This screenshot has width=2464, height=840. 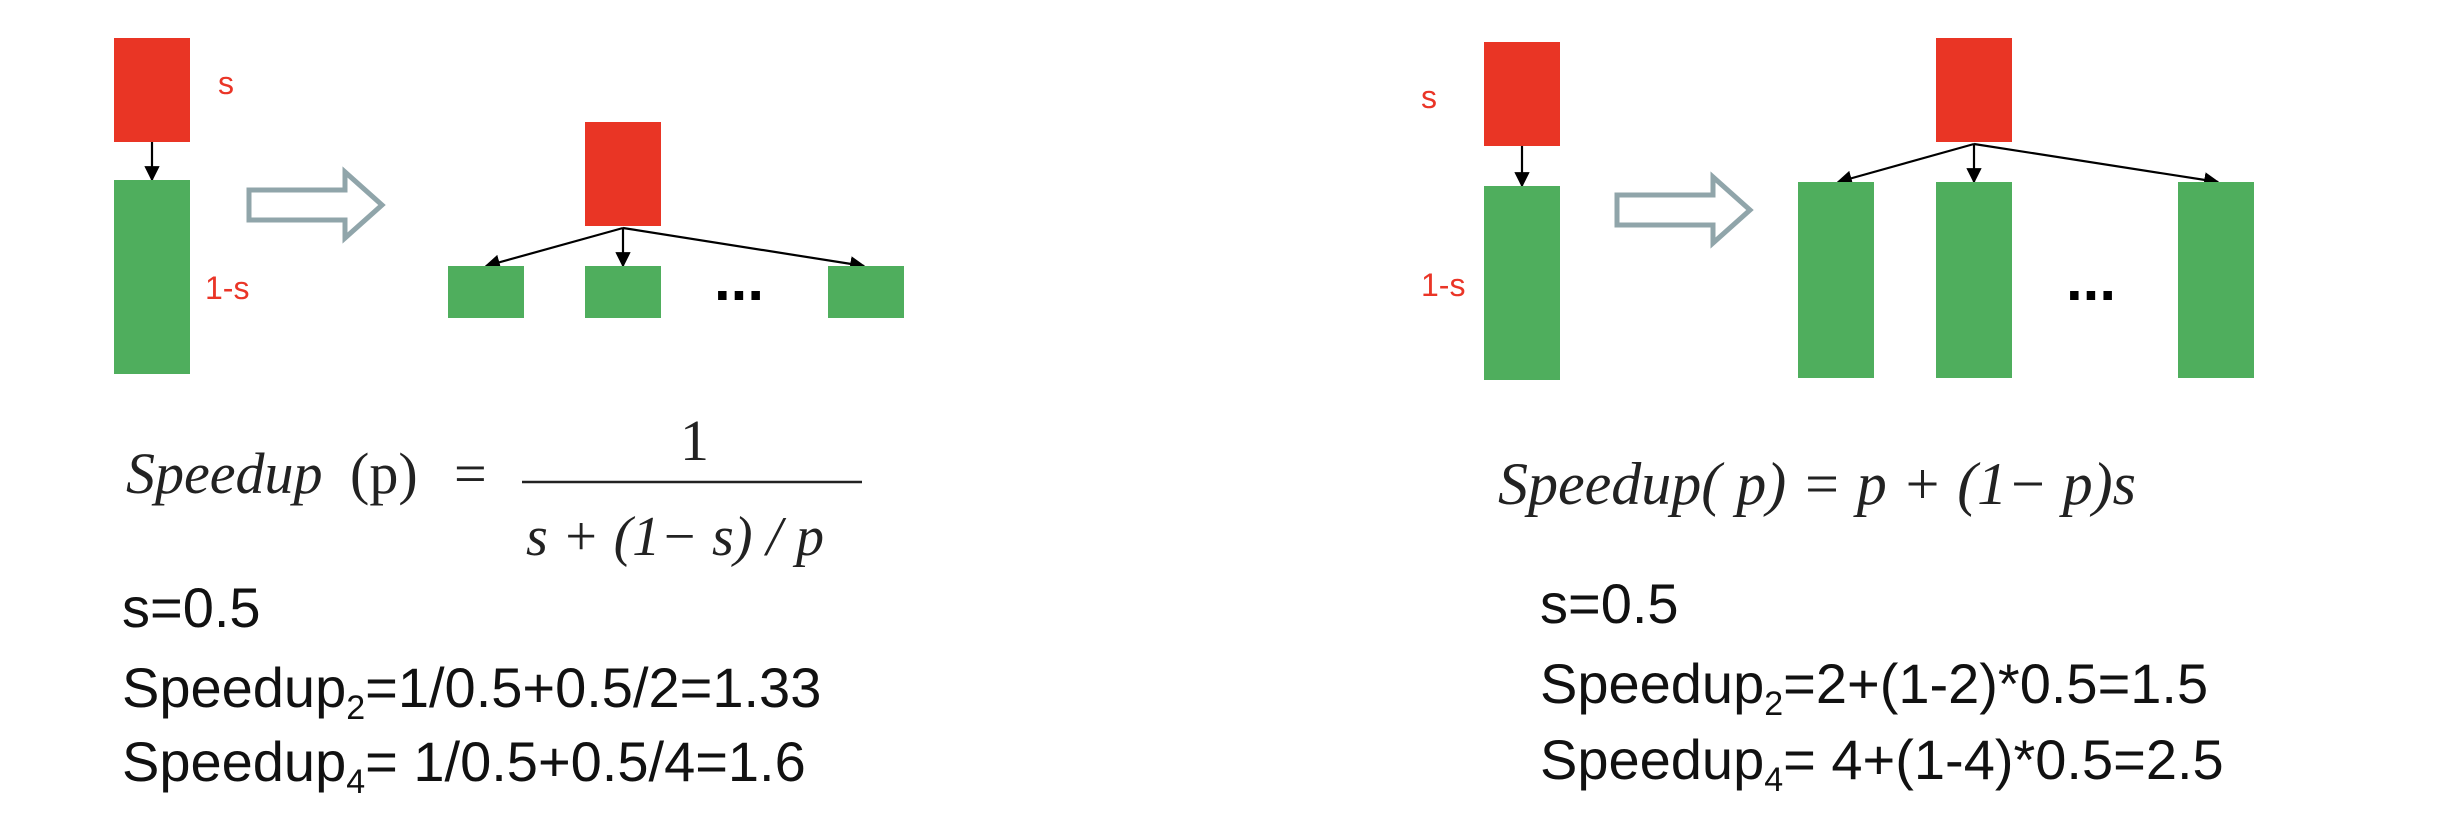 I want to click on left-parallel-block, so click(x=152, y=277).